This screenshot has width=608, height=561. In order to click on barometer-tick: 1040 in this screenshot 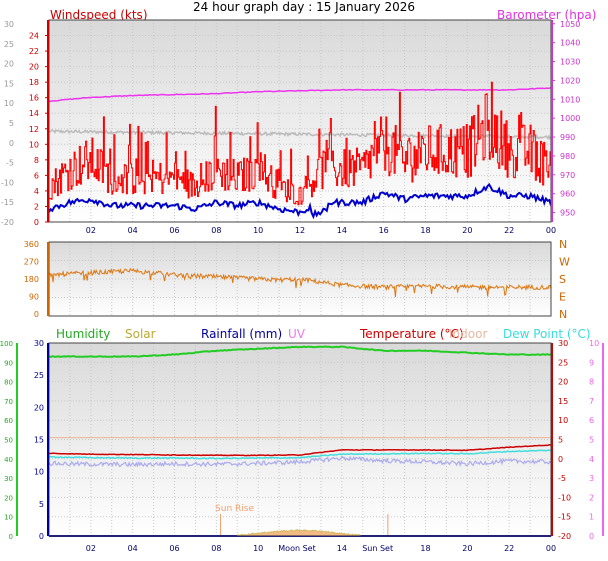, I will do `click(570, 43)`.